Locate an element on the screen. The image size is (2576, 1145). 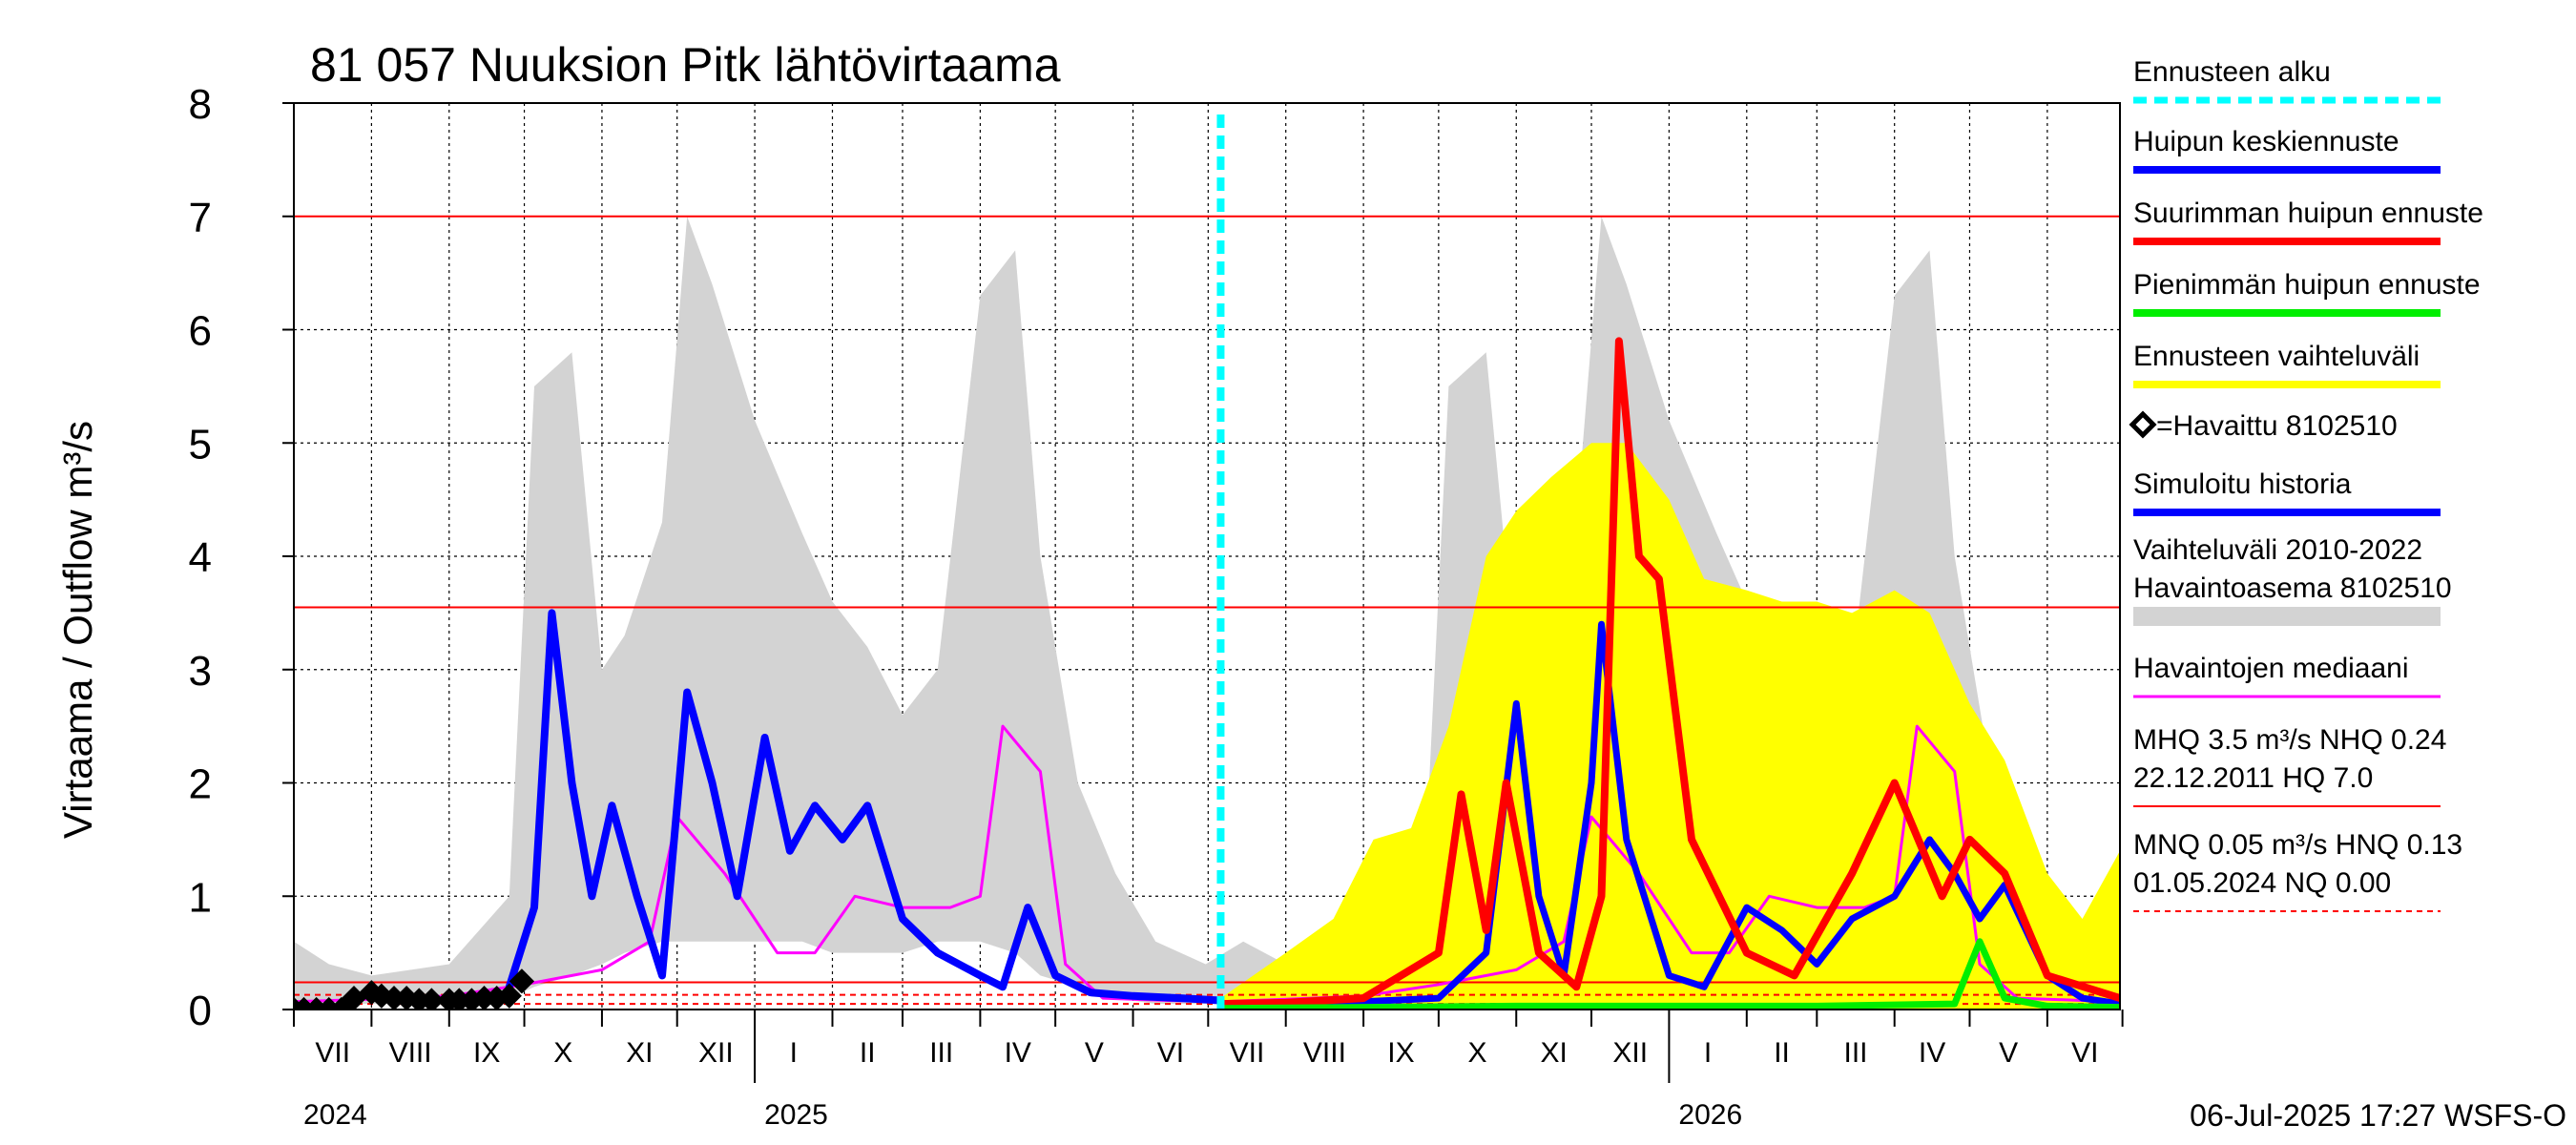
series-pienimm-n-huipun-ennuste is located at coordinates (1668, 974).